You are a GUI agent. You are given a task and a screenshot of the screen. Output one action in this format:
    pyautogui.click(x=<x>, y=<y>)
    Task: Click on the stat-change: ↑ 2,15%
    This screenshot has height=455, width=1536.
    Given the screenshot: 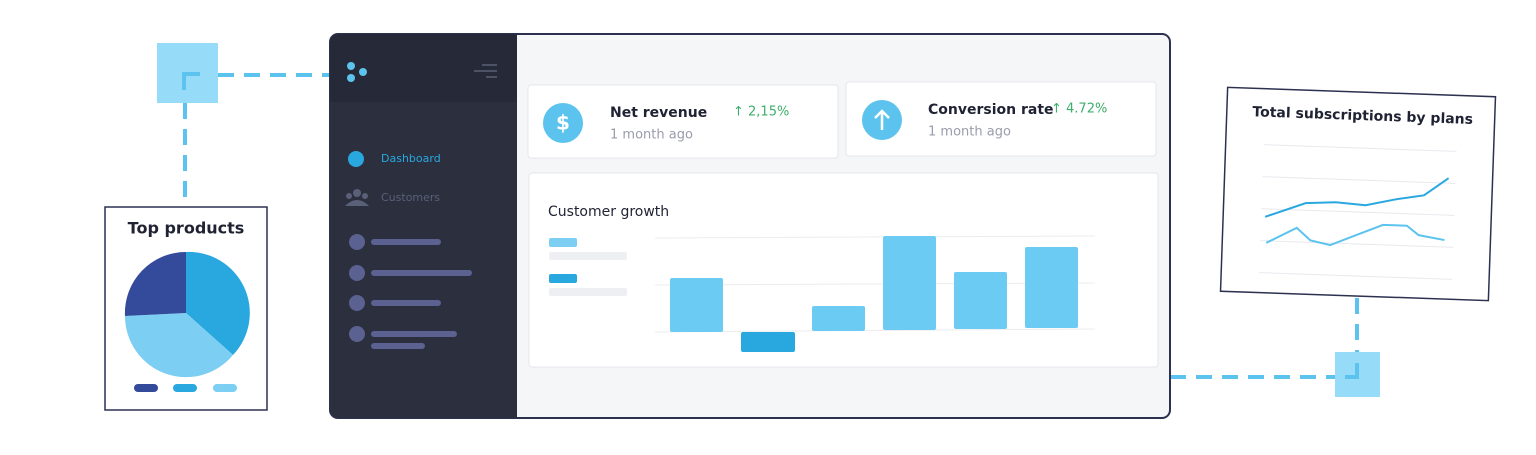 What is the action you would take?
    pyautogui.click(x=761, y=112)
    